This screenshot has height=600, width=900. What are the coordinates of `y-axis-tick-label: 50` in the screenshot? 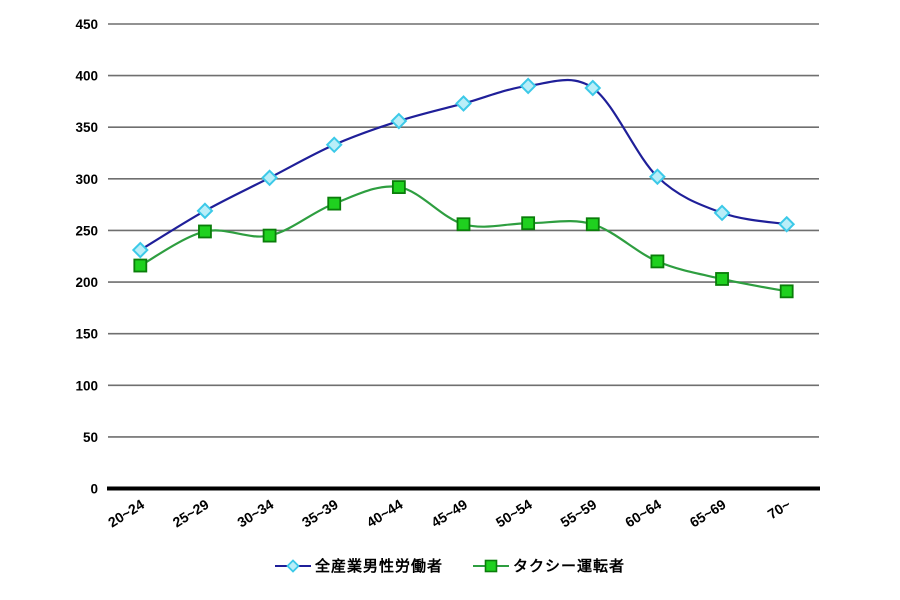 It's located at (90, 437).